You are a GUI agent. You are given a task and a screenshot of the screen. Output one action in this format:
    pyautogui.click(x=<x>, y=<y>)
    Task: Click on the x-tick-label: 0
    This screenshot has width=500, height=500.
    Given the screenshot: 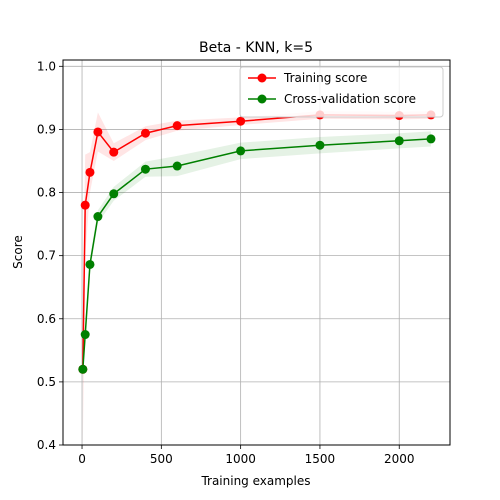 What is the action you would take?
    pyautogui.click(x=82, y=459)
    